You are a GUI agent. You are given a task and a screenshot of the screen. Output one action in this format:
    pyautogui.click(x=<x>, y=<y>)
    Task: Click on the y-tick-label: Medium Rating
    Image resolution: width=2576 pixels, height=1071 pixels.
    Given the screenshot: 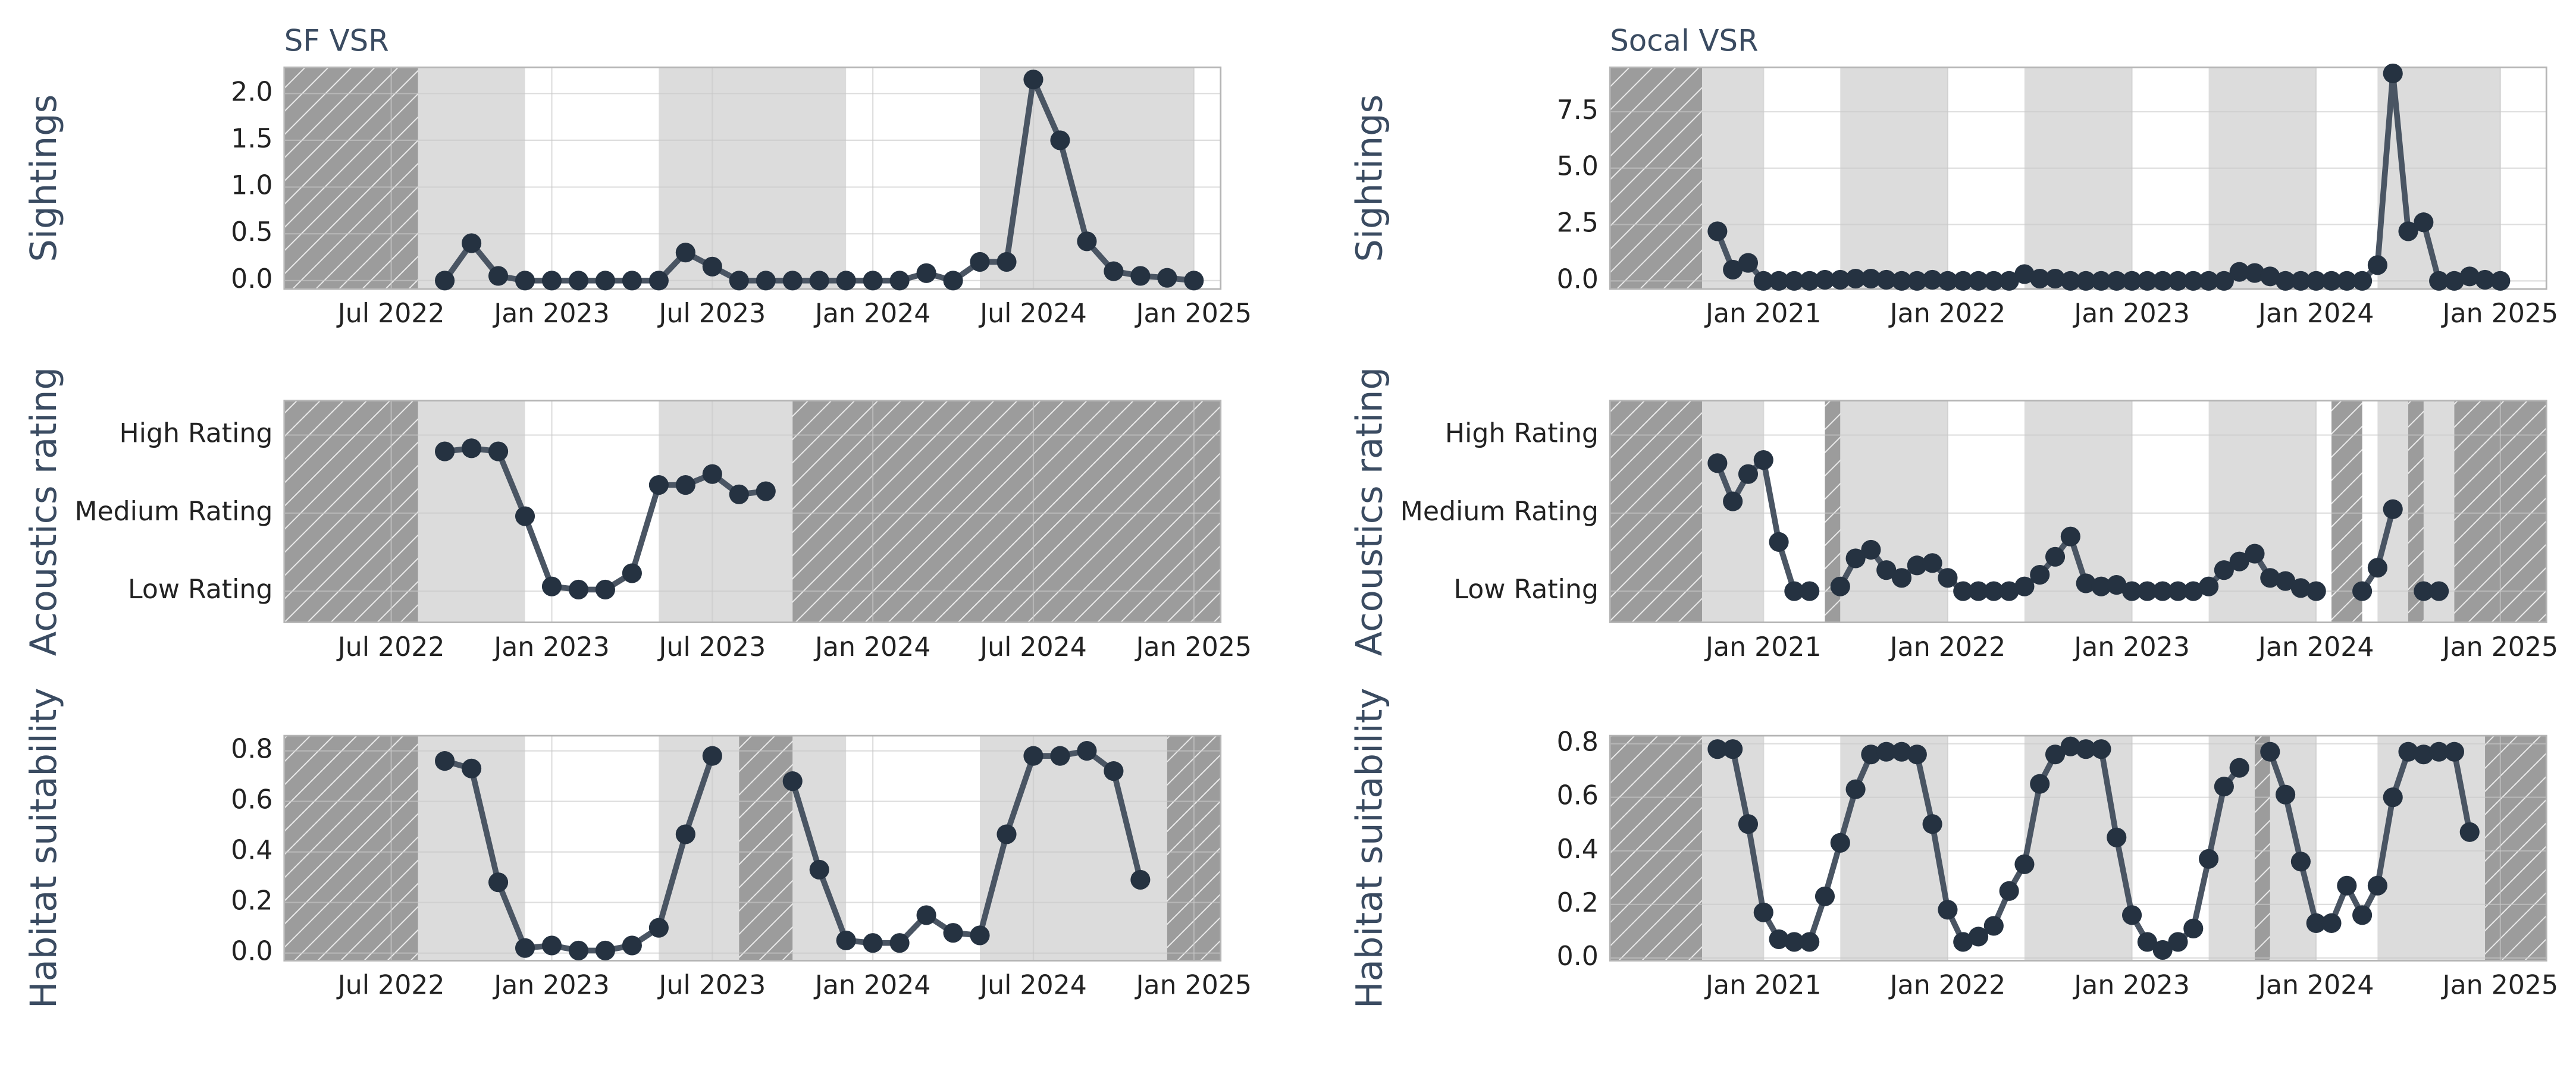 What is the action you would take?
    pyautogui.click(x=1500, y=512)
    